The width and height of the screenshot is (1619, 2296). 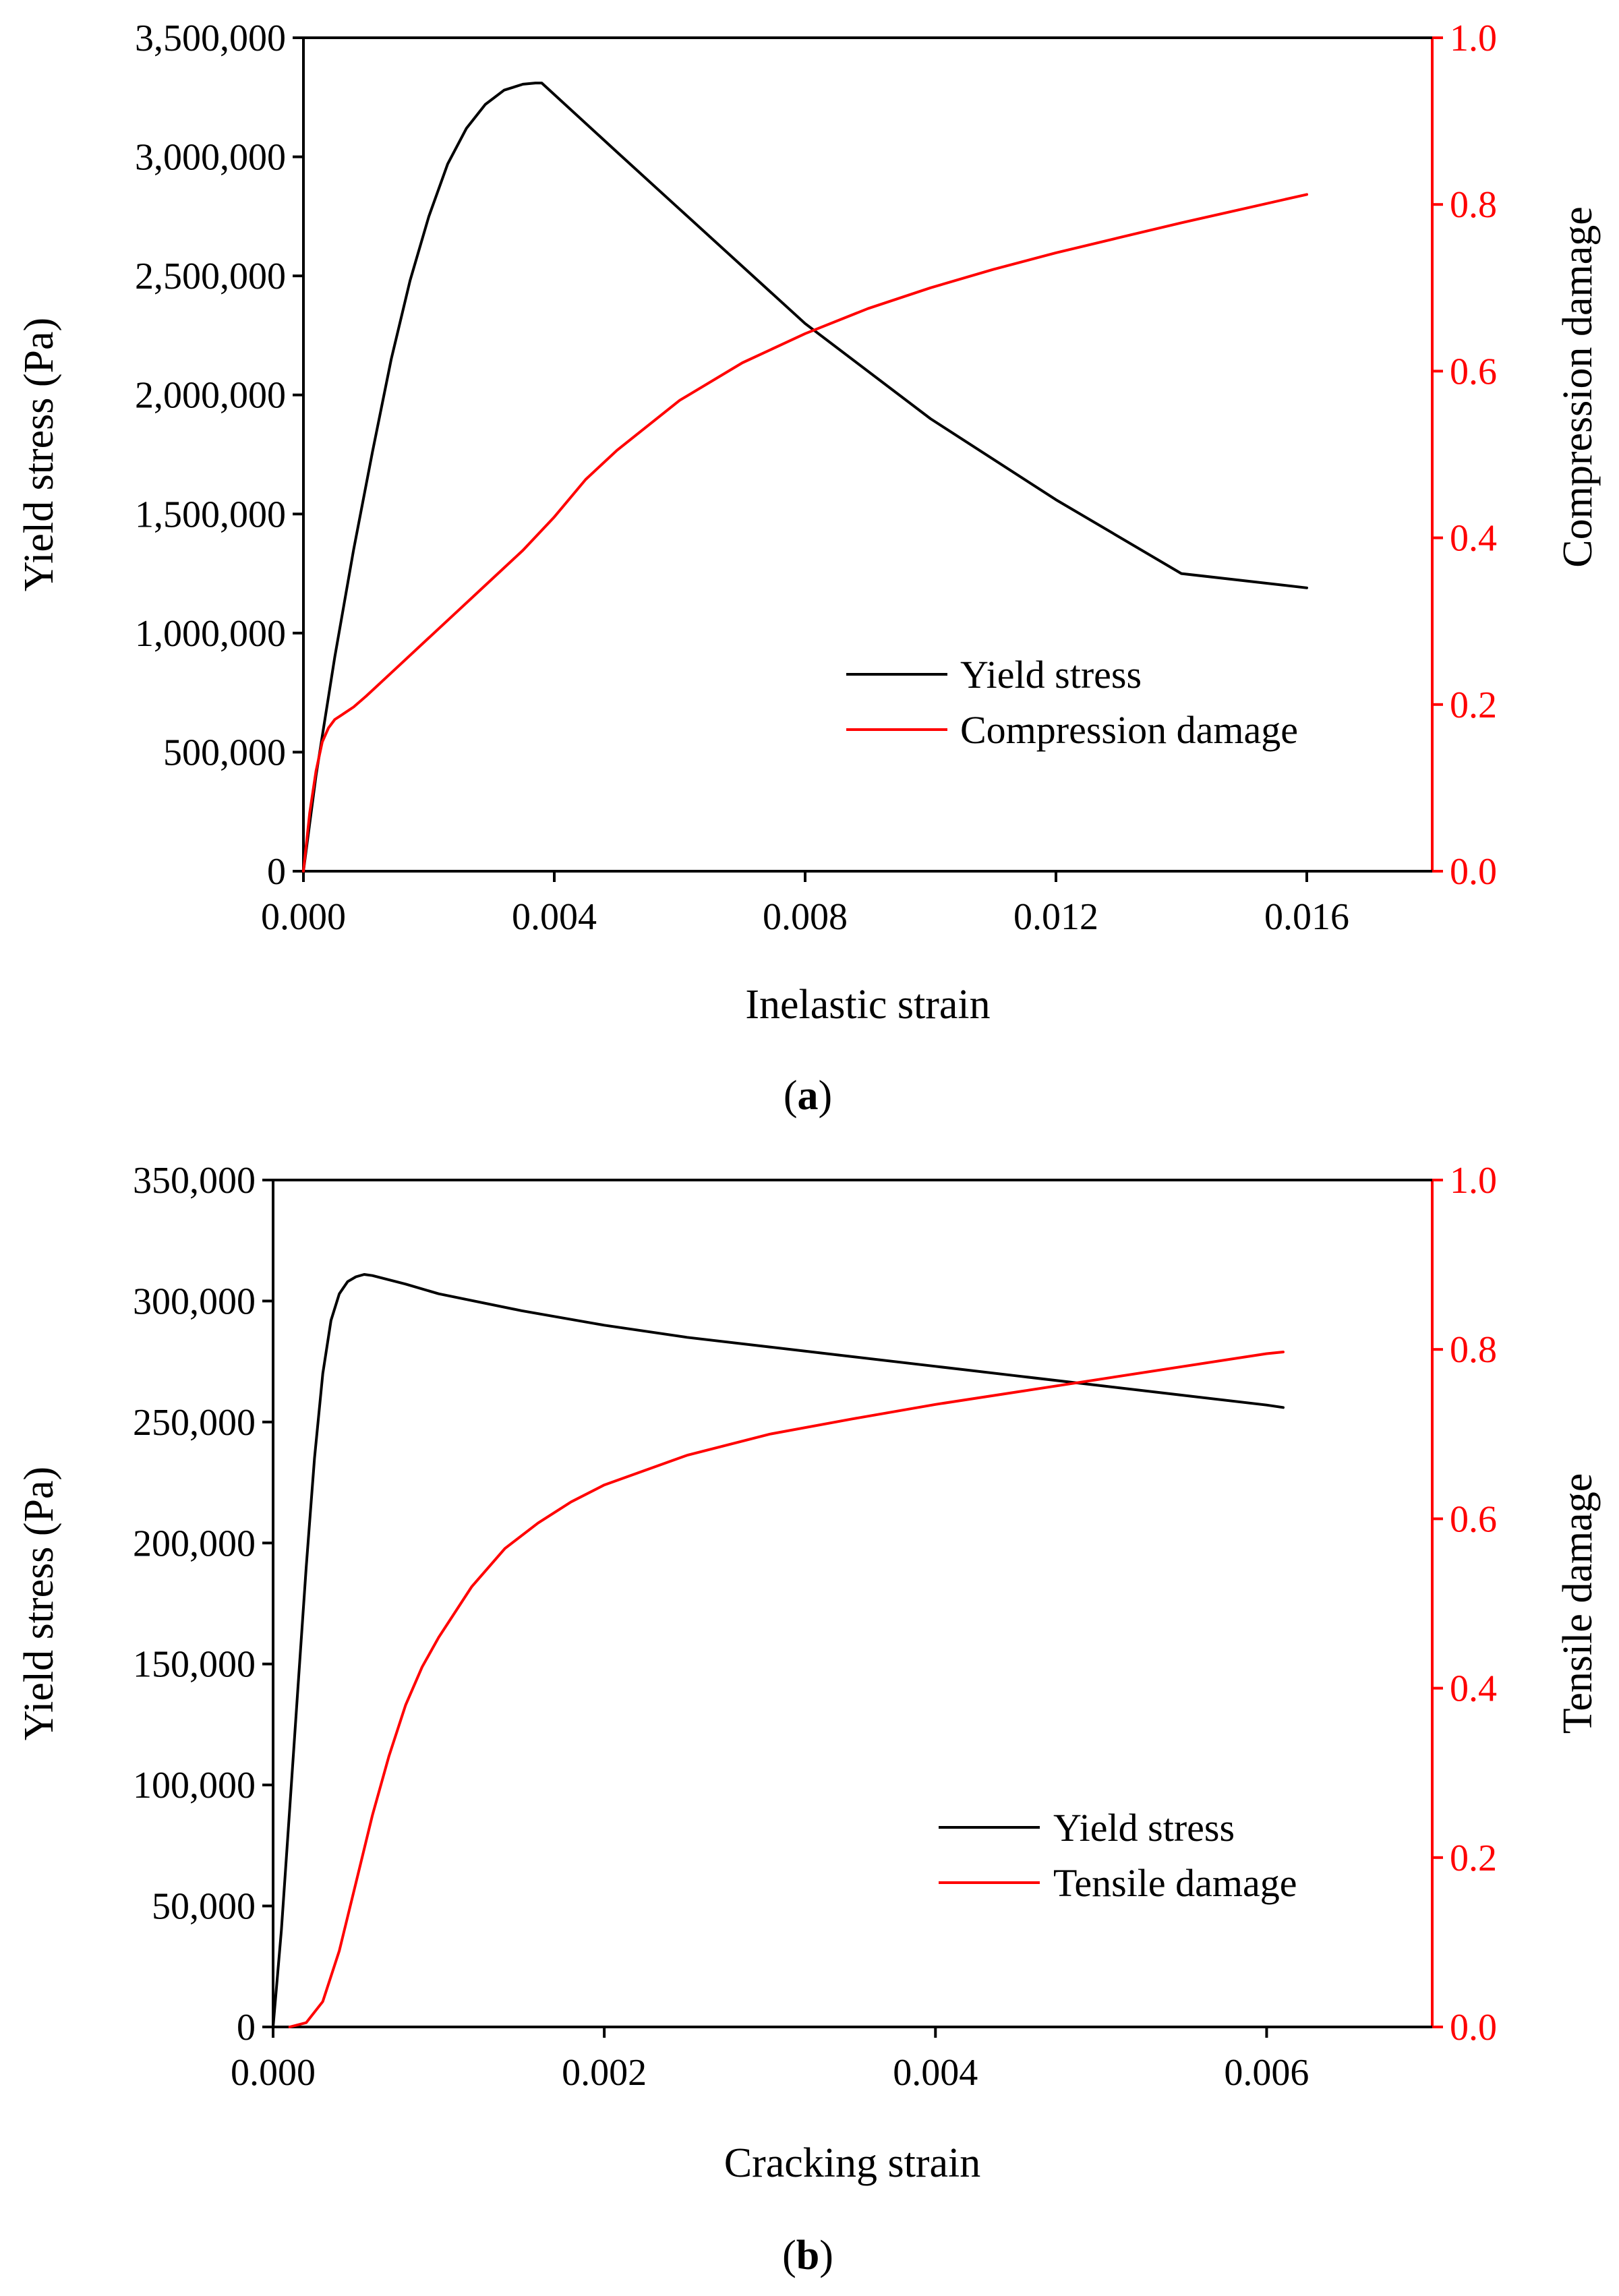 I want to click on panel-b-right-tick-label: 0.0, so click(x=1473, y=2028).